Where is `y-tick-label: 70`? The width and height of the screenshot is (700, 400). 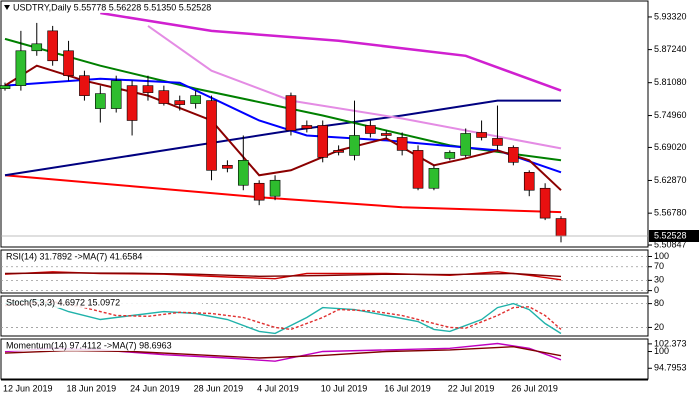 y-tick-label: 70 is located at coordinates (659, 266).